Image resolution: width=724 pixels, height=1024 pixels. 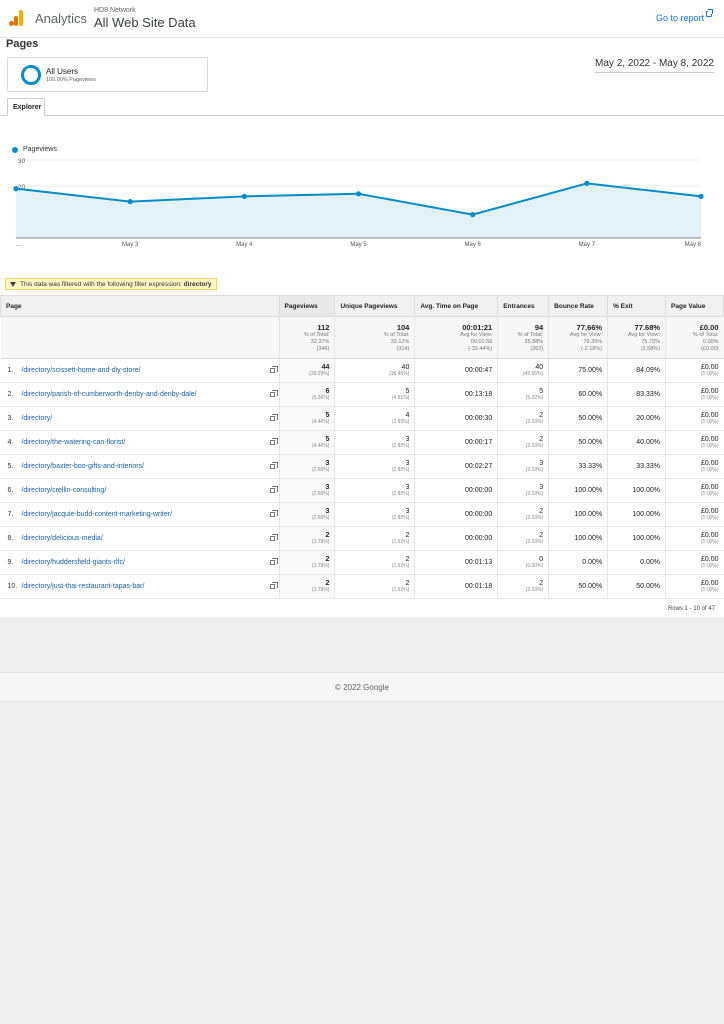 What do you see at coordinates (130, 245) in the screenshot?
I see `x-tick-label: May 3` at bounding box center [130, 245].